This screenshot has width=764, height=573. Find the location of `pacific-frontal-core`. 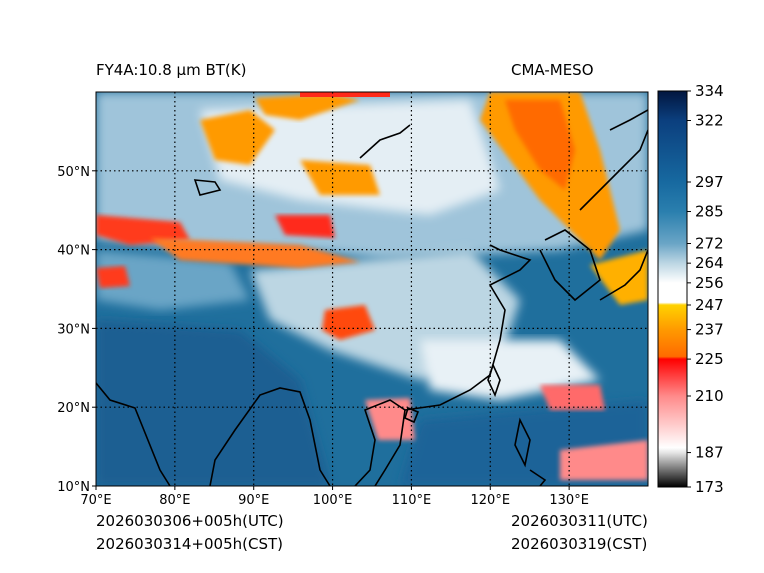

pacific-frontal-core is located at coordinates (540, 145).